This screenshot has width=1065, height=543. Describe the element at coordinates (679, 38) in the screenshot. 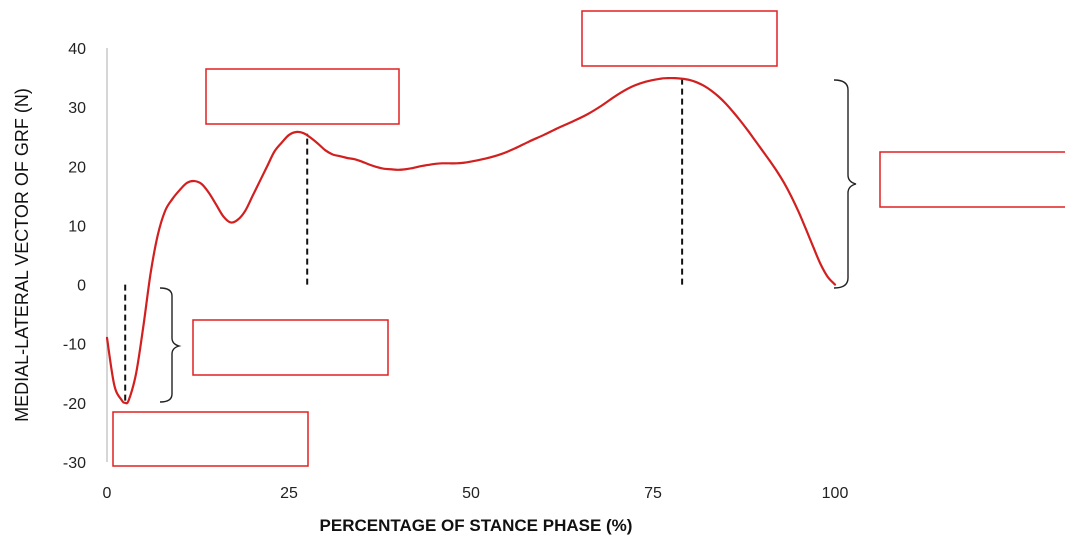

I see `label-box-peak-late` at that location.